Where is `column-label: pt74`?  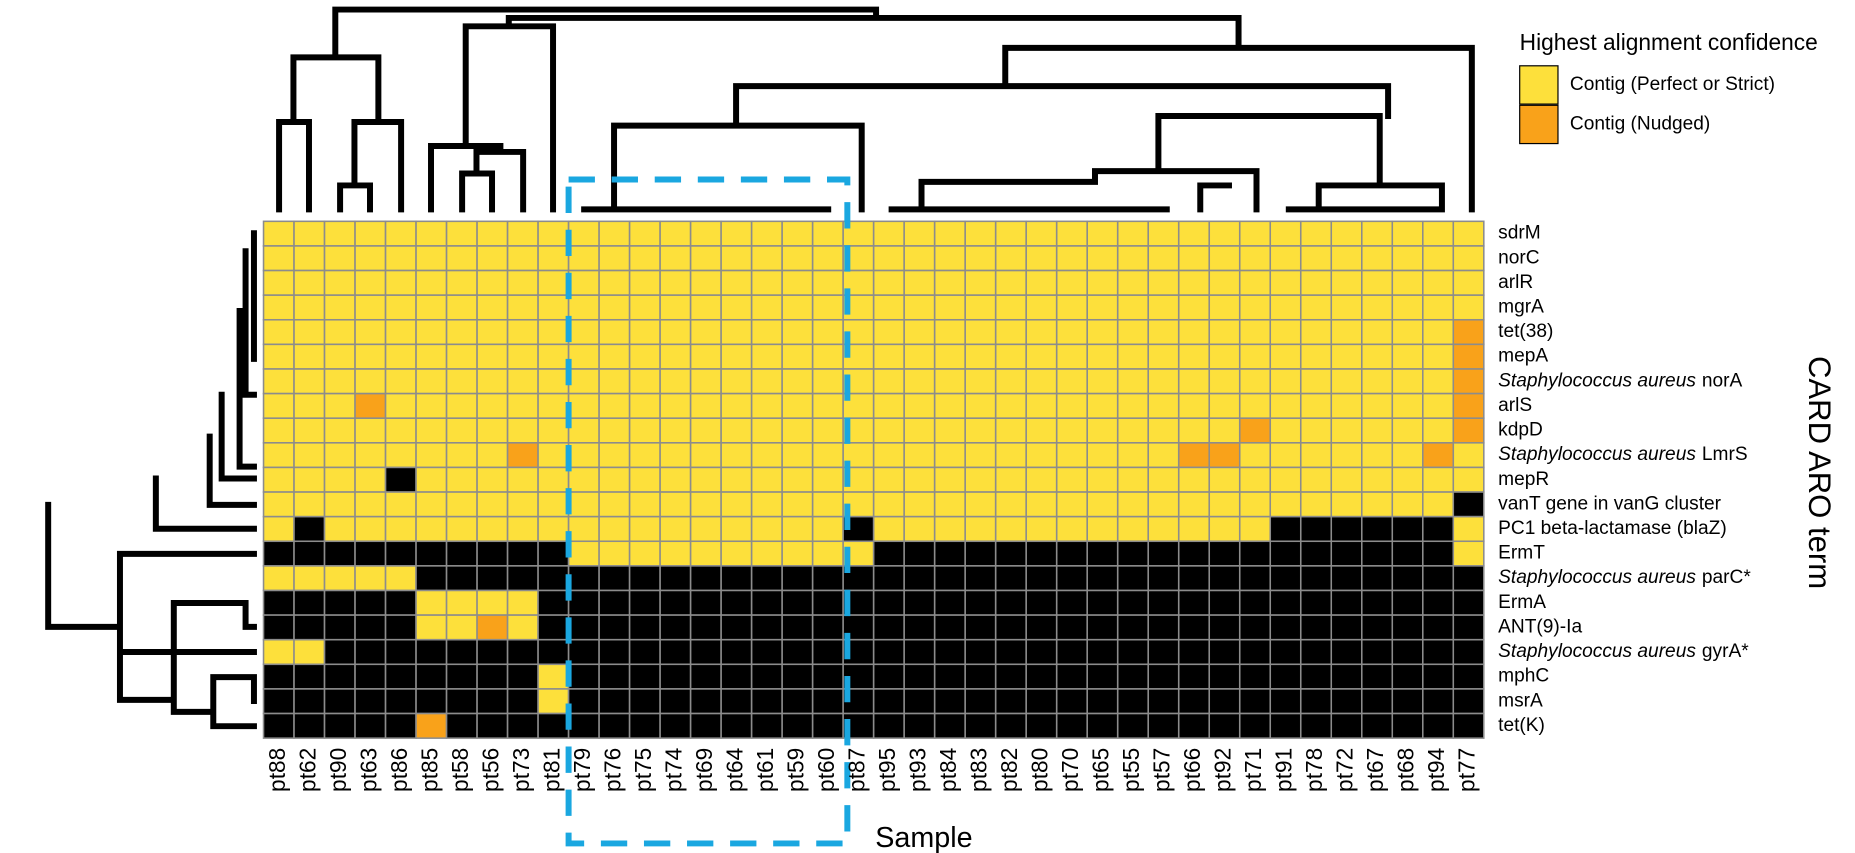
column-label: pt74 is located at coordinates (673, 770).